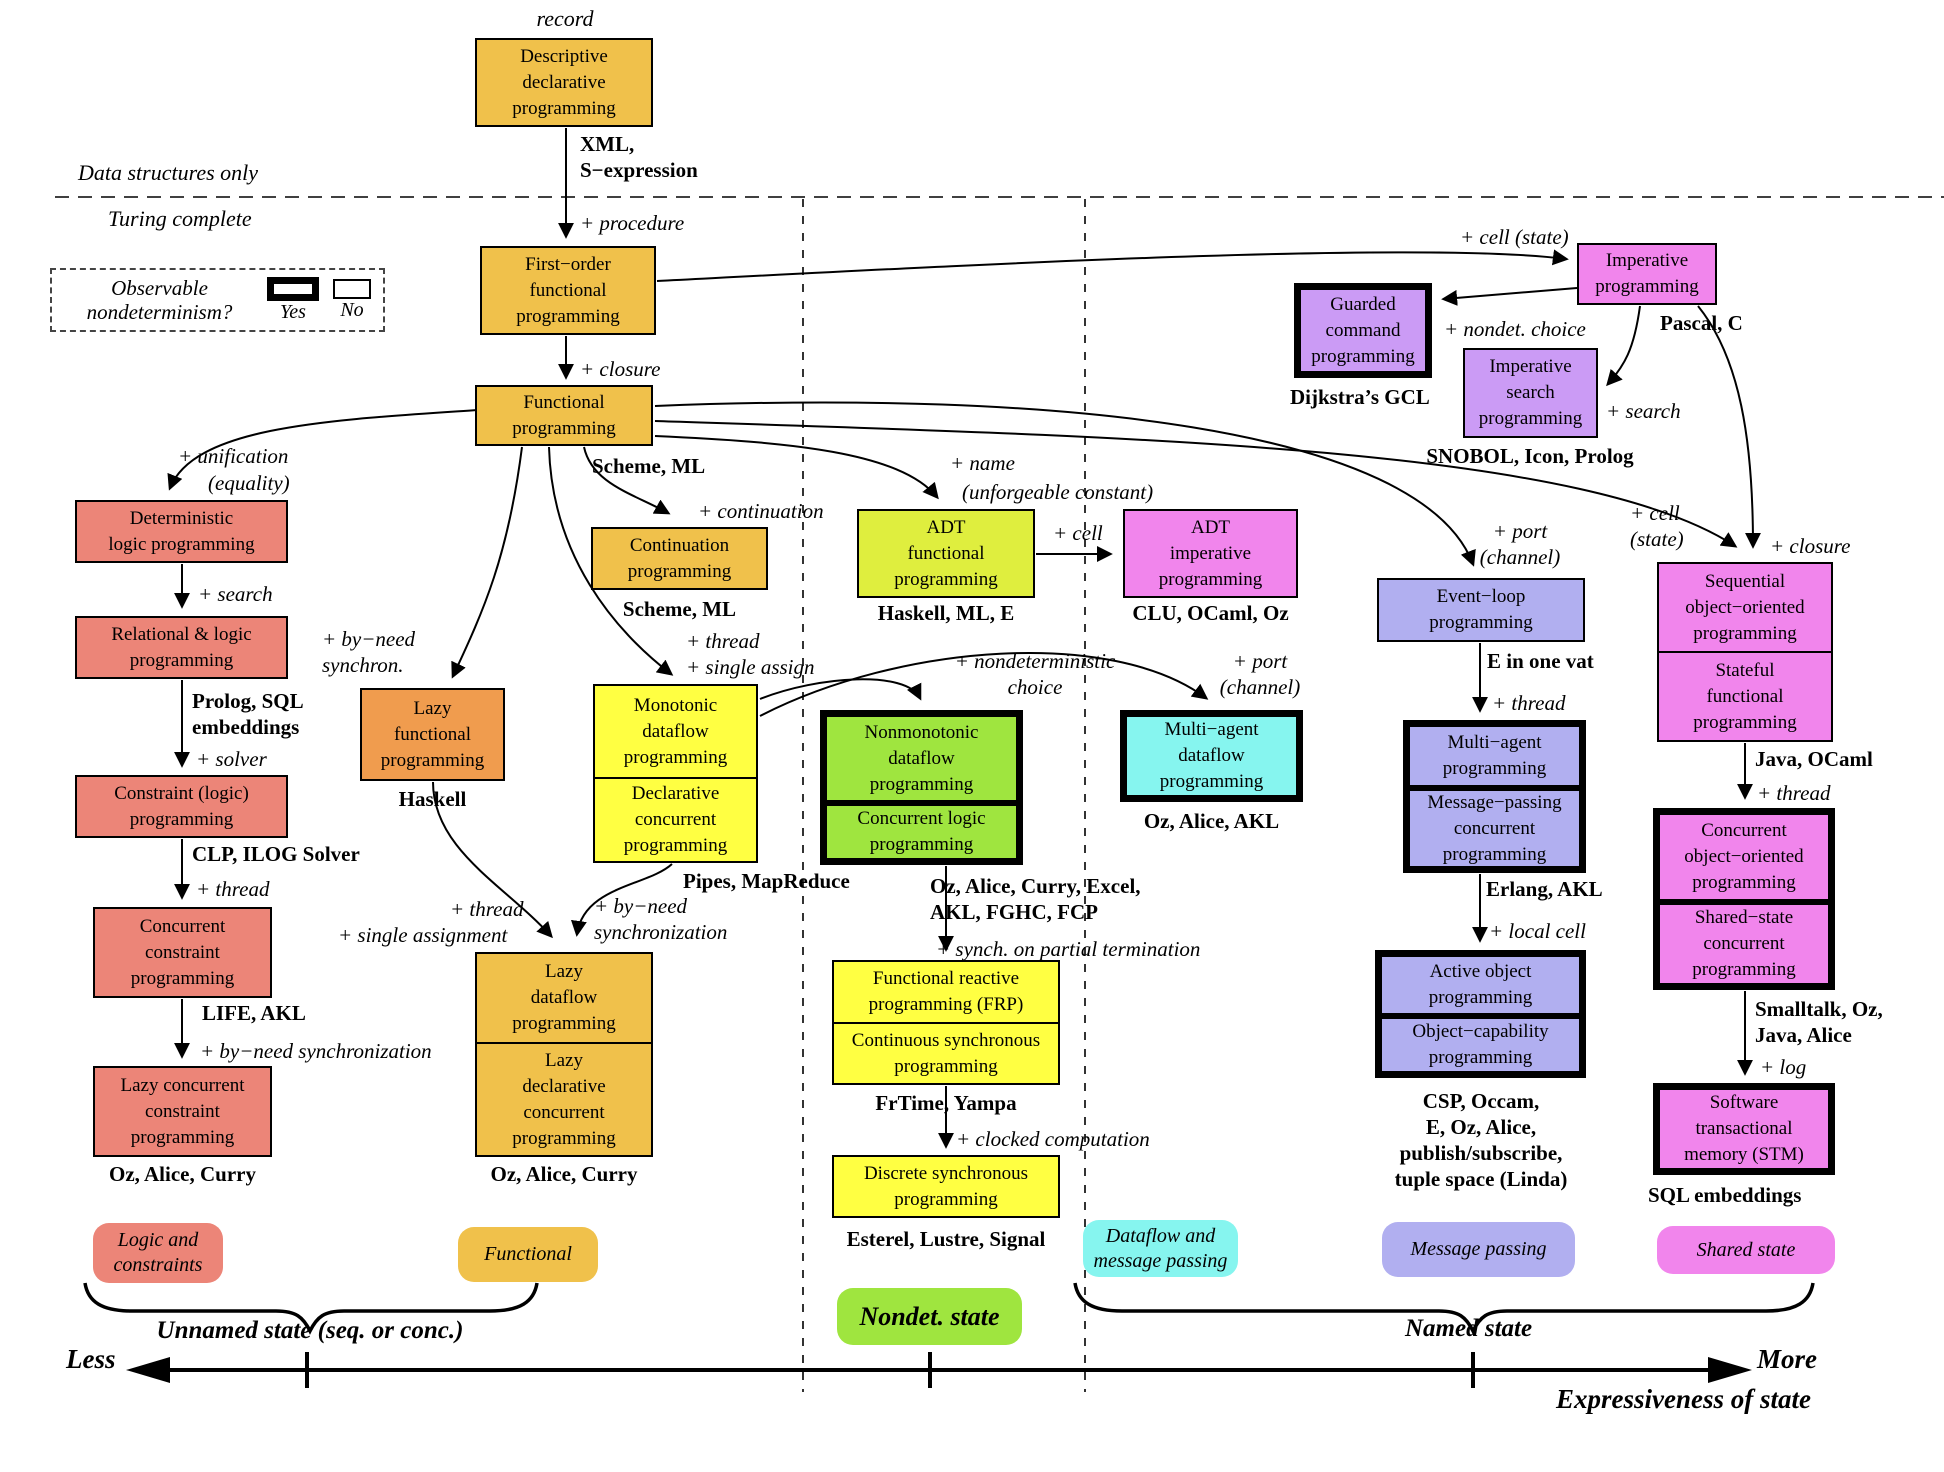 The width and height of the screenshot is (1944, 1472). I want to click on node-active-object-segment-0: Active object programming, so click(1480, 985).